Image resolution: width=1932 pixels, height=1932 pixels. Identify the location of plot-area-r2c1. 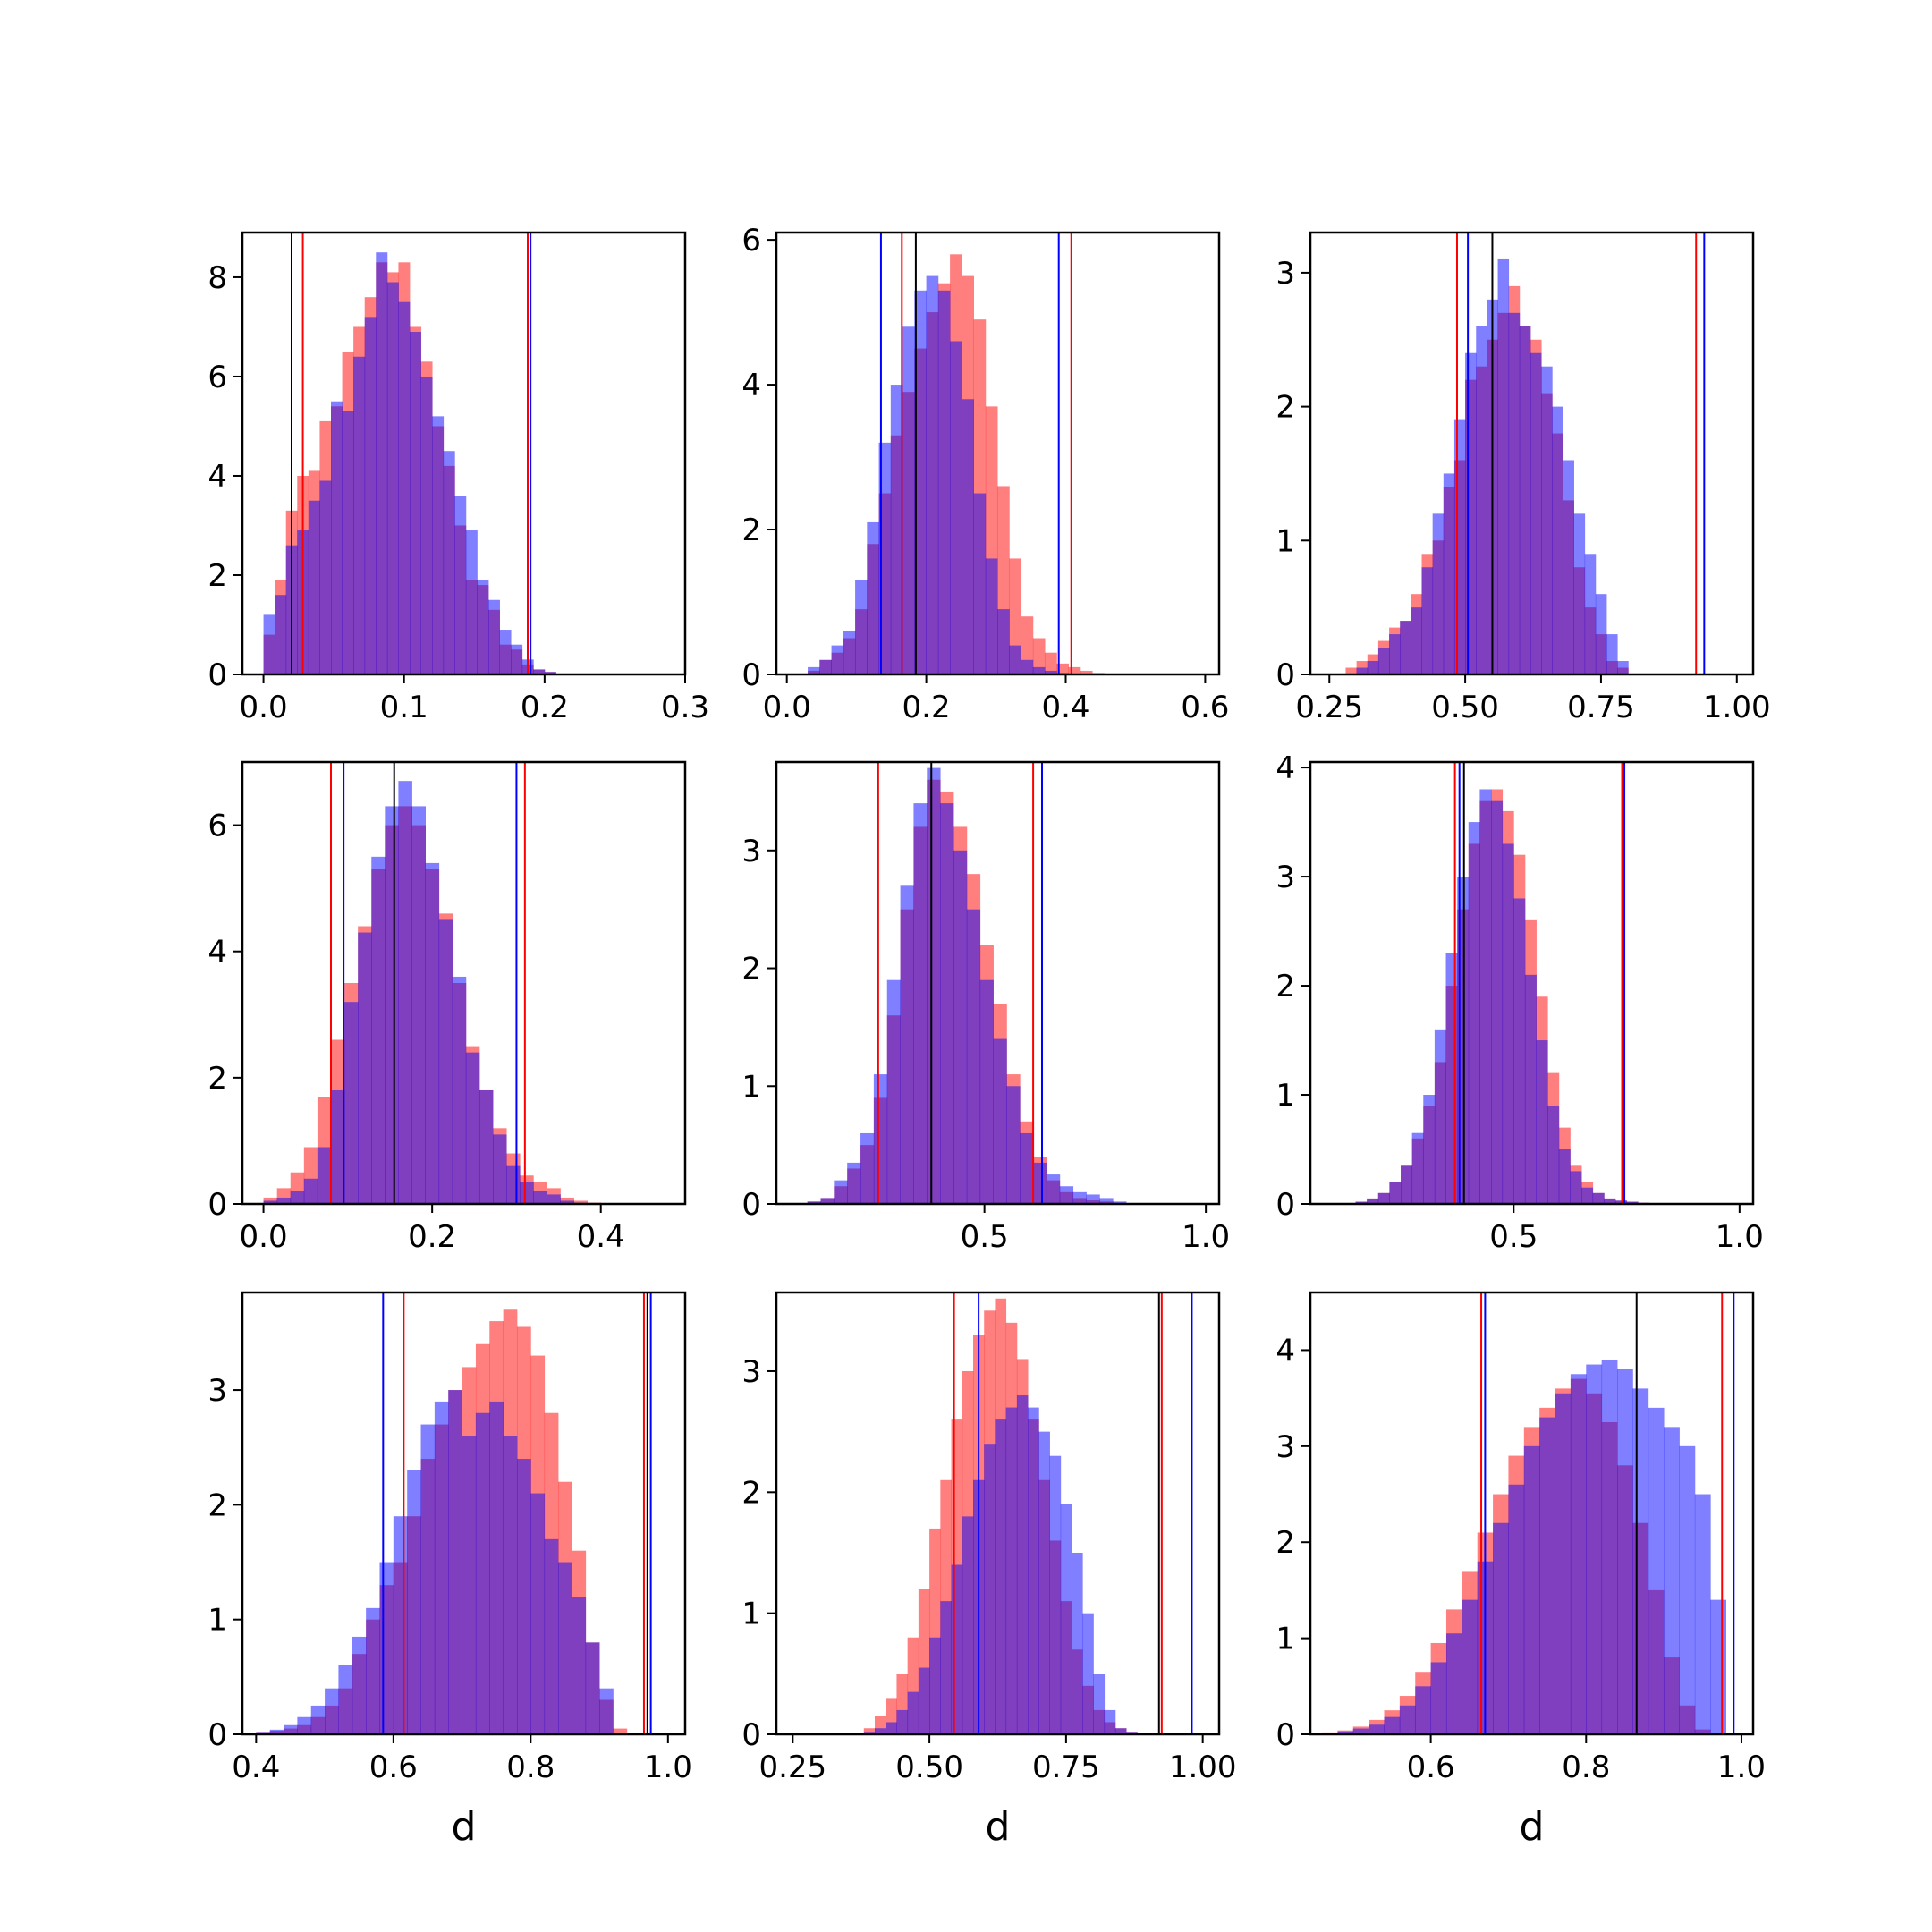
(1028, 1513).